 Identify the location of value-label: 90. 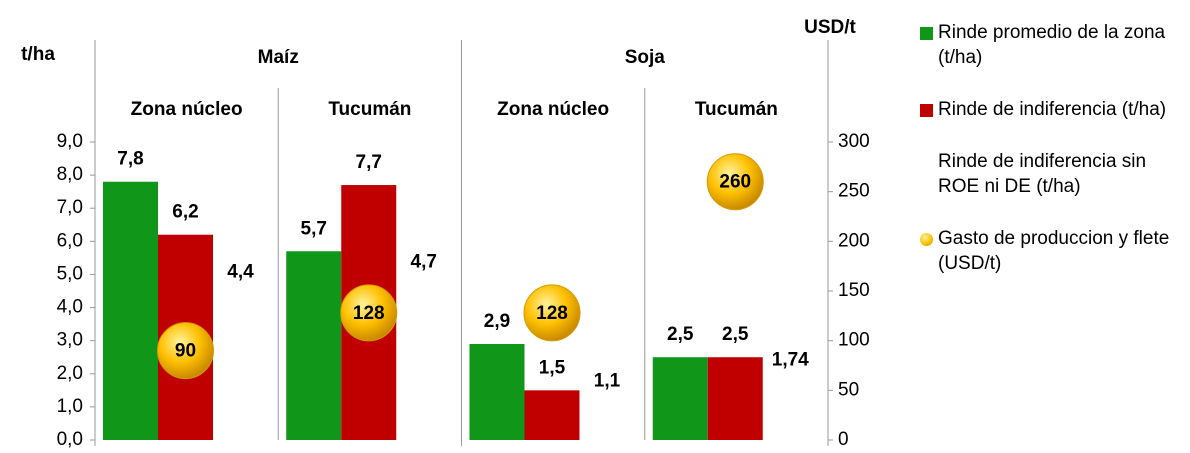
(185, 351).